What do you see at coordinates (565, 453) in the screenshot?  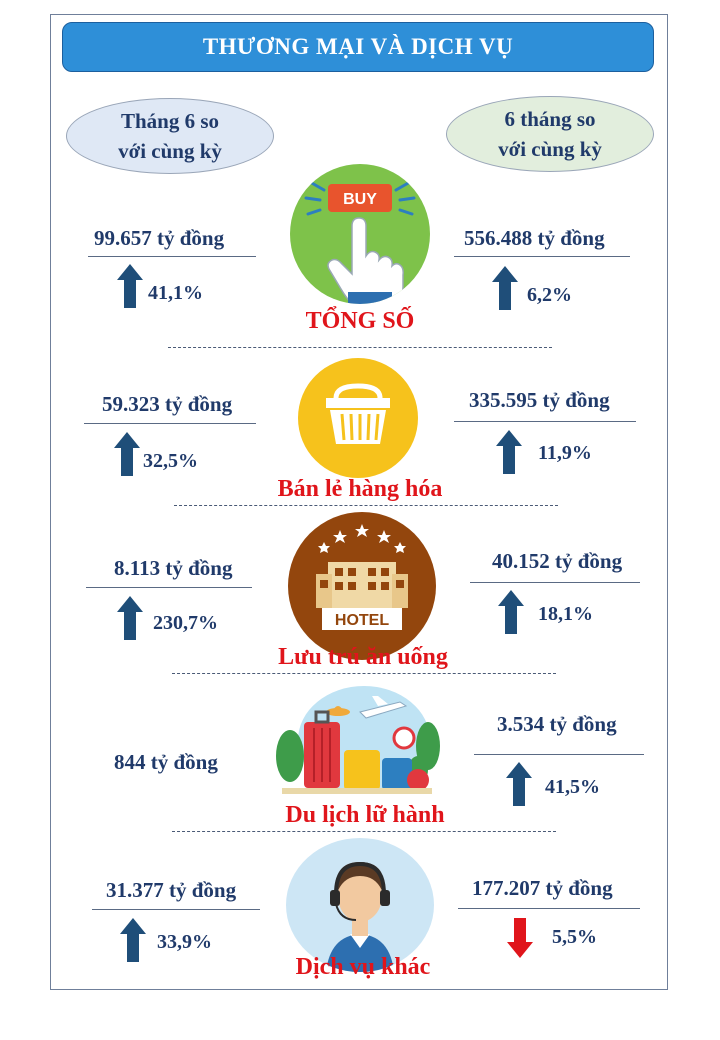 I see `retail-six-month-change: 11,9%` at bounding box center [565, 453].